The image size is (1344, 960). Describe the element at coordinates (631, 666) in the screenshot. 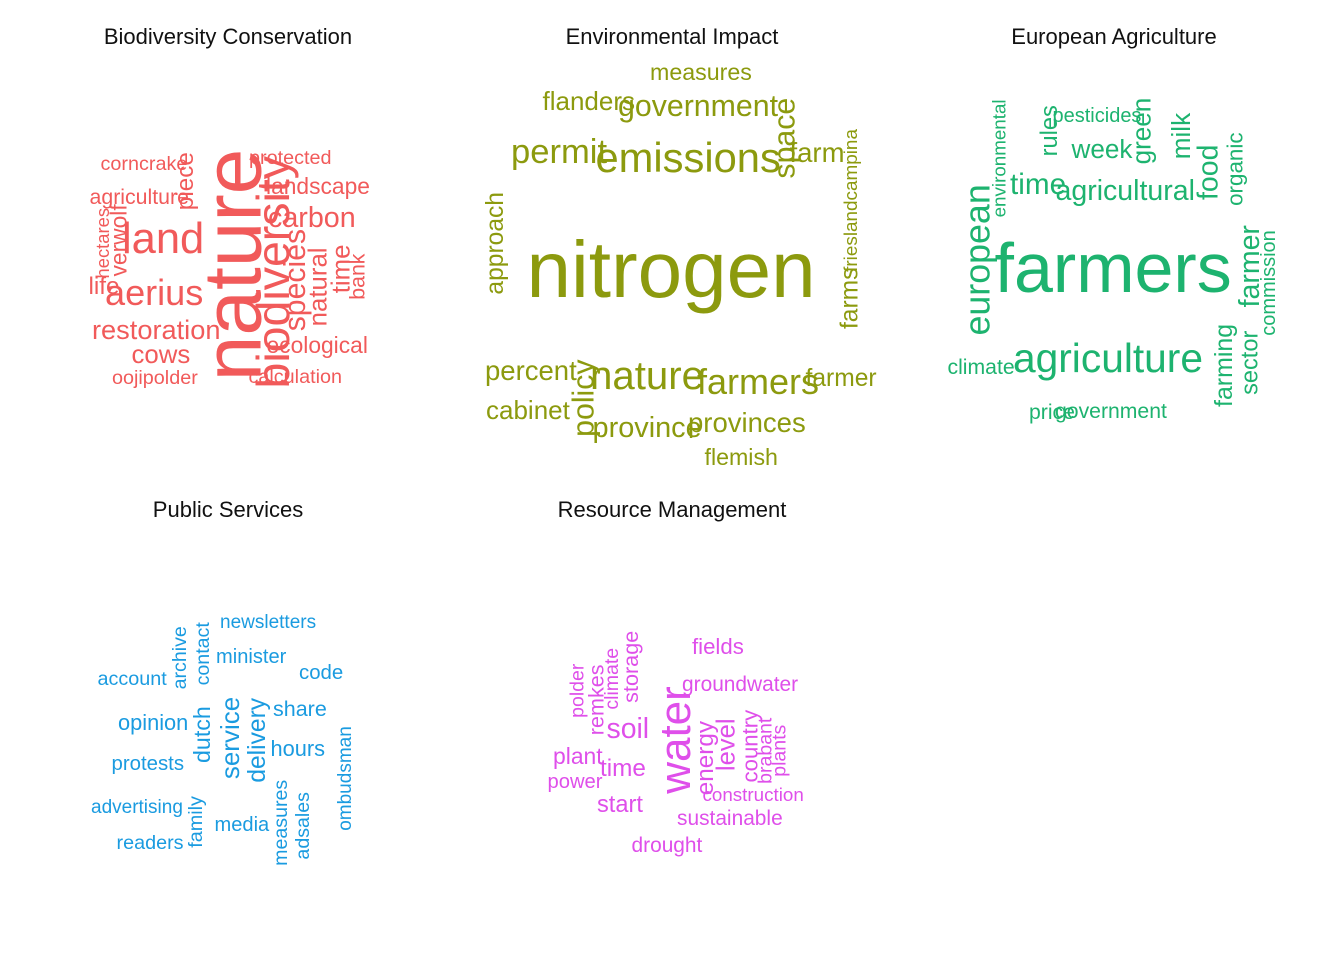

I see `word-storage: storage` at that location.